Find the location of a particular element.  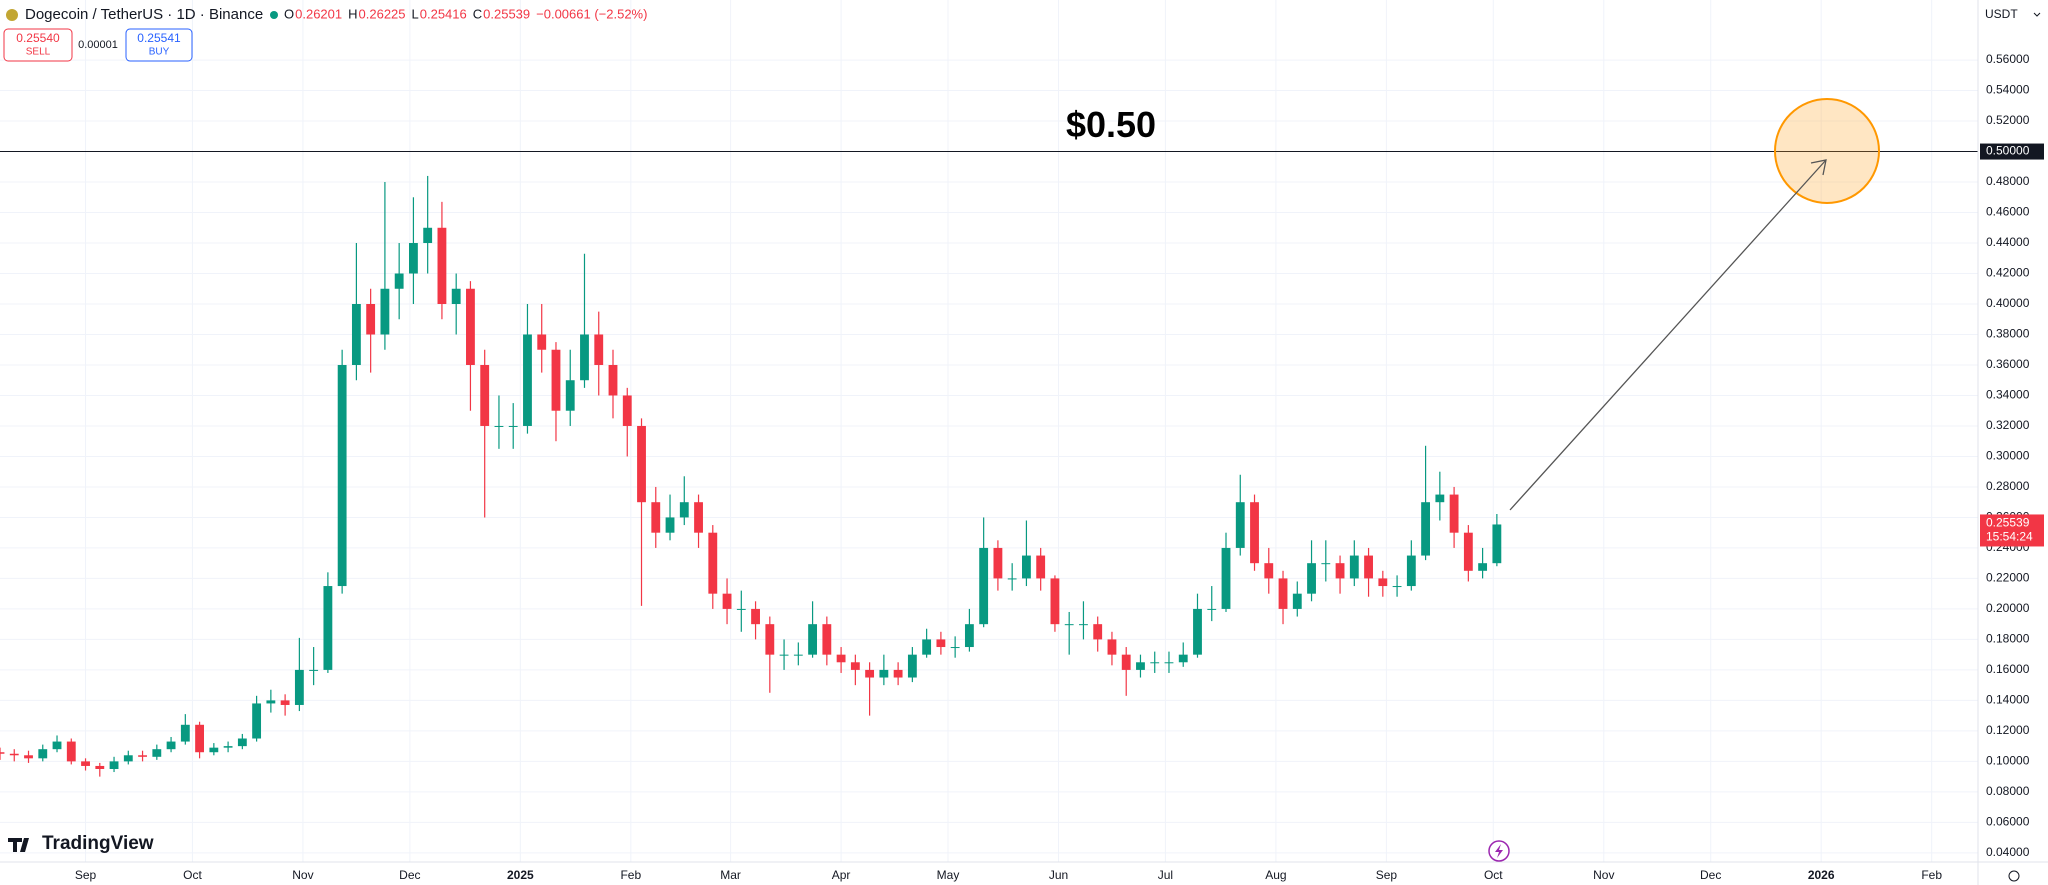

sell-price: 0.25540 is located at coordinates (38, 38).